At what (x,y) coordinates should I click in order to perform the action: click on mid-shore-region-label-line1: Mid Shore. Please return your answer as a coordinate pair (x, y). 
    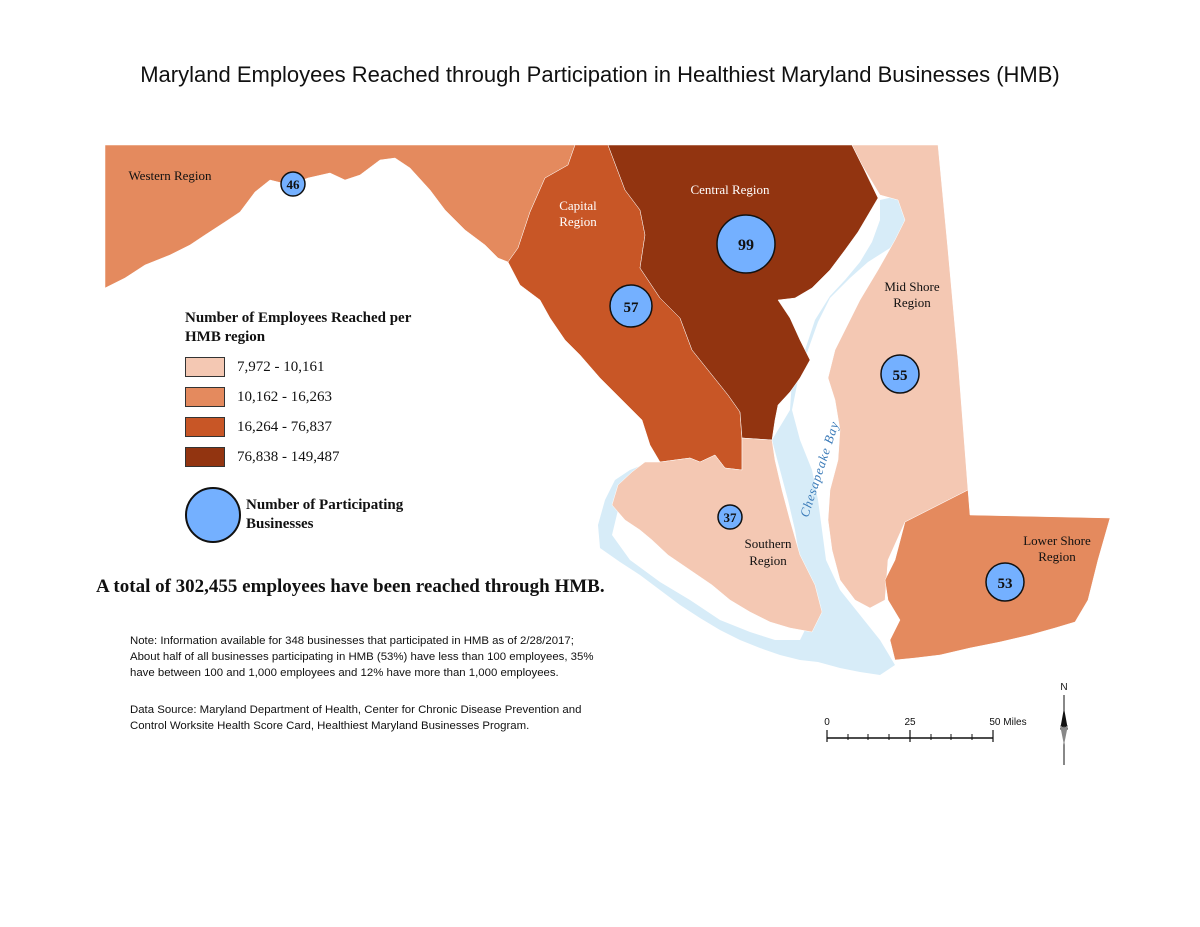
    Looking at the image, I should click on (911, 286).